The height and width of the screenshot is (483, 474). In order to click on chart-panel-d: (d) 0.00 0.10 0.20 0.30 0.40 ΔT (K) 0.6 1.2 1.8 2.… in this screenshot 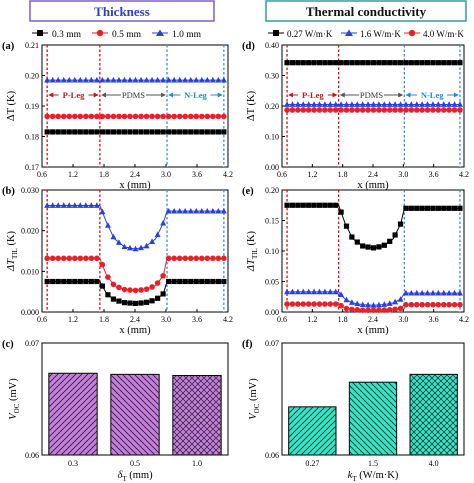, I will do `click(355, 116)`.